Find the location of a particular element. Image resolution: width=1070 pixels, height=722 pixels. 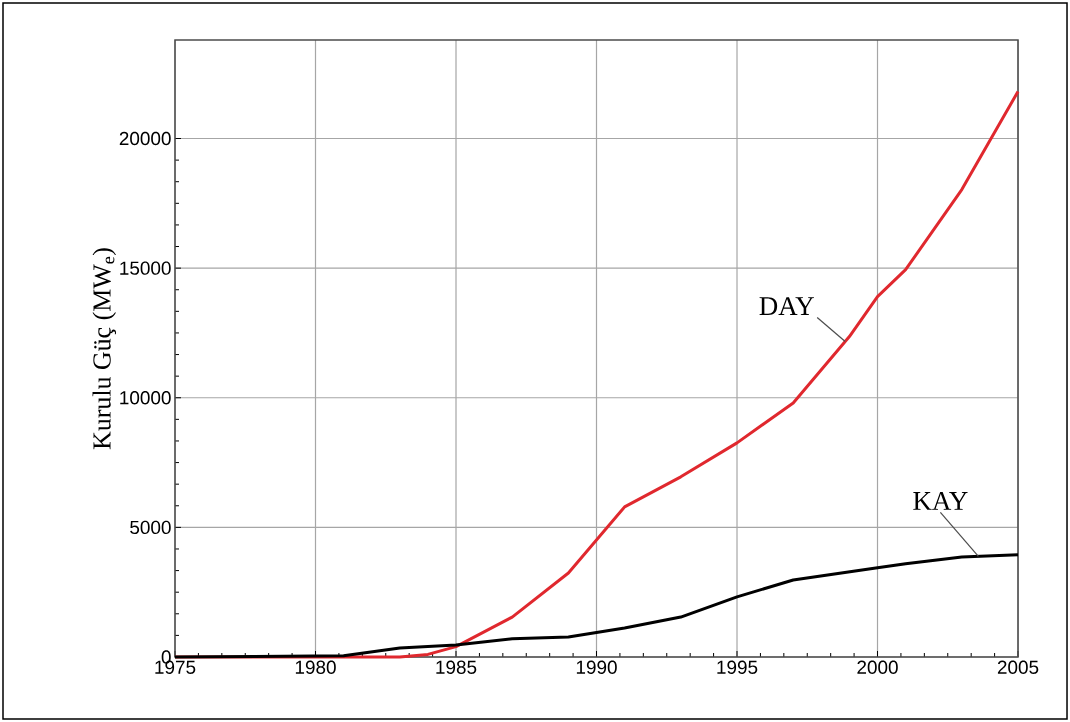

x-tick-label: 2005 is located at coordinates (1018, 667).